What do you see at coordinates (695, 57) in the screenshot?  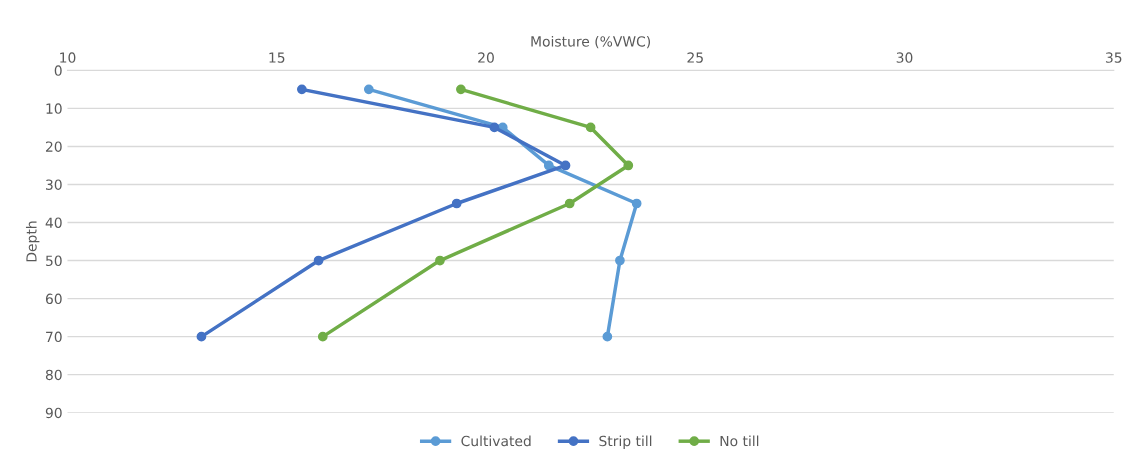 I see `x-tick-label: 25` at bounding box center [695, 57].